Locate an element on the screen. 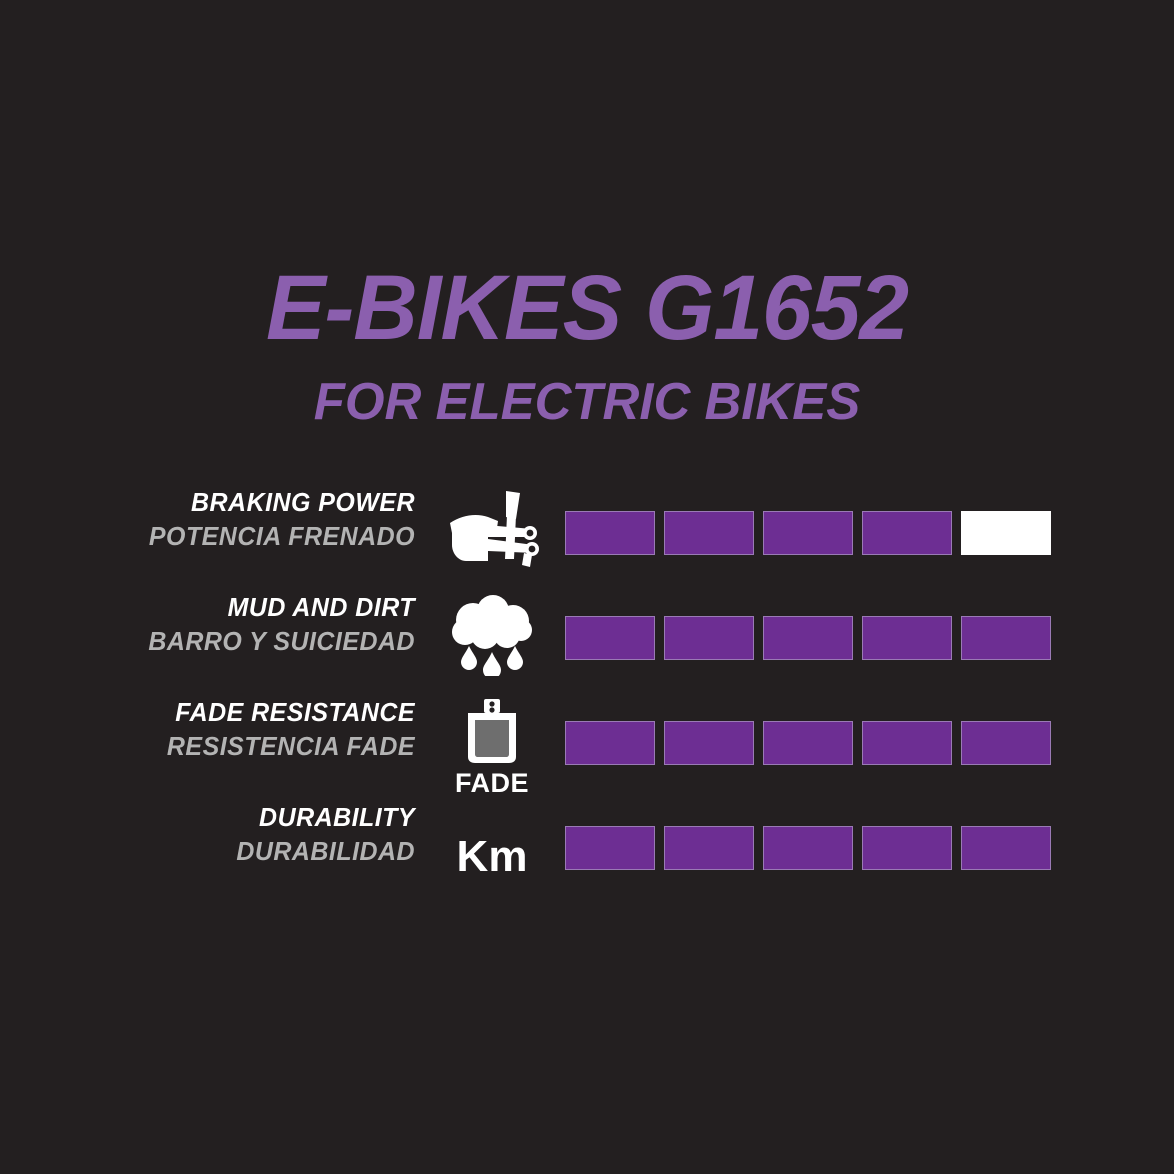 This screenshot has width=1174, height=1174. rain-cloud-icon is located at coordinates (492, 635).